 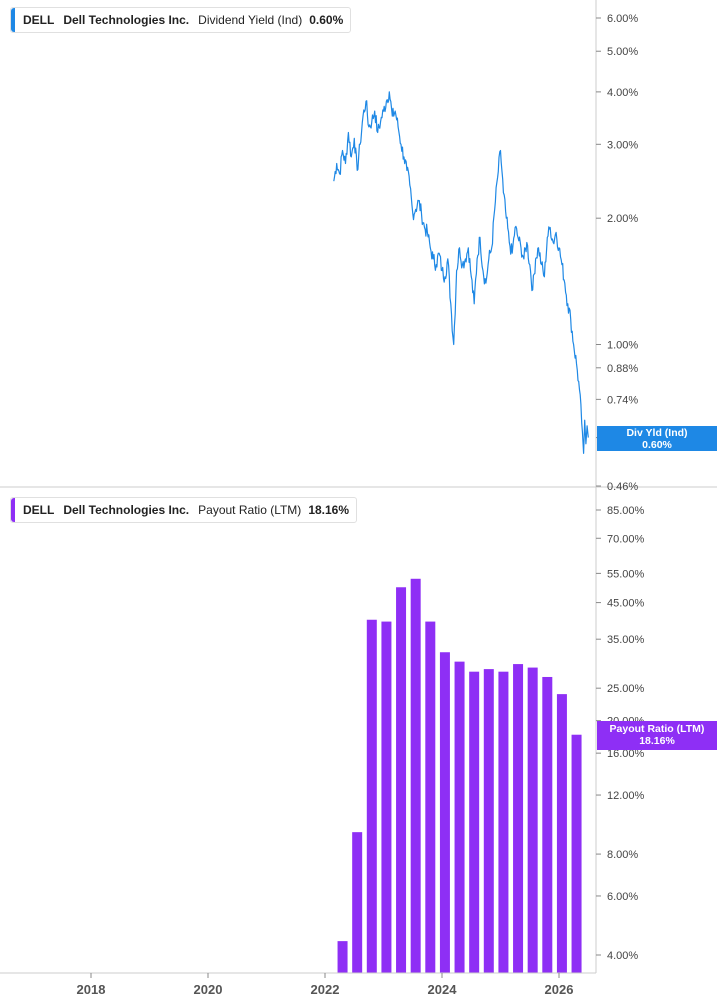 What do you see at coordinates (626, 511) in the screenshot?
I see `y-tick-label: 85.00%` at bounding box center [626, 511].